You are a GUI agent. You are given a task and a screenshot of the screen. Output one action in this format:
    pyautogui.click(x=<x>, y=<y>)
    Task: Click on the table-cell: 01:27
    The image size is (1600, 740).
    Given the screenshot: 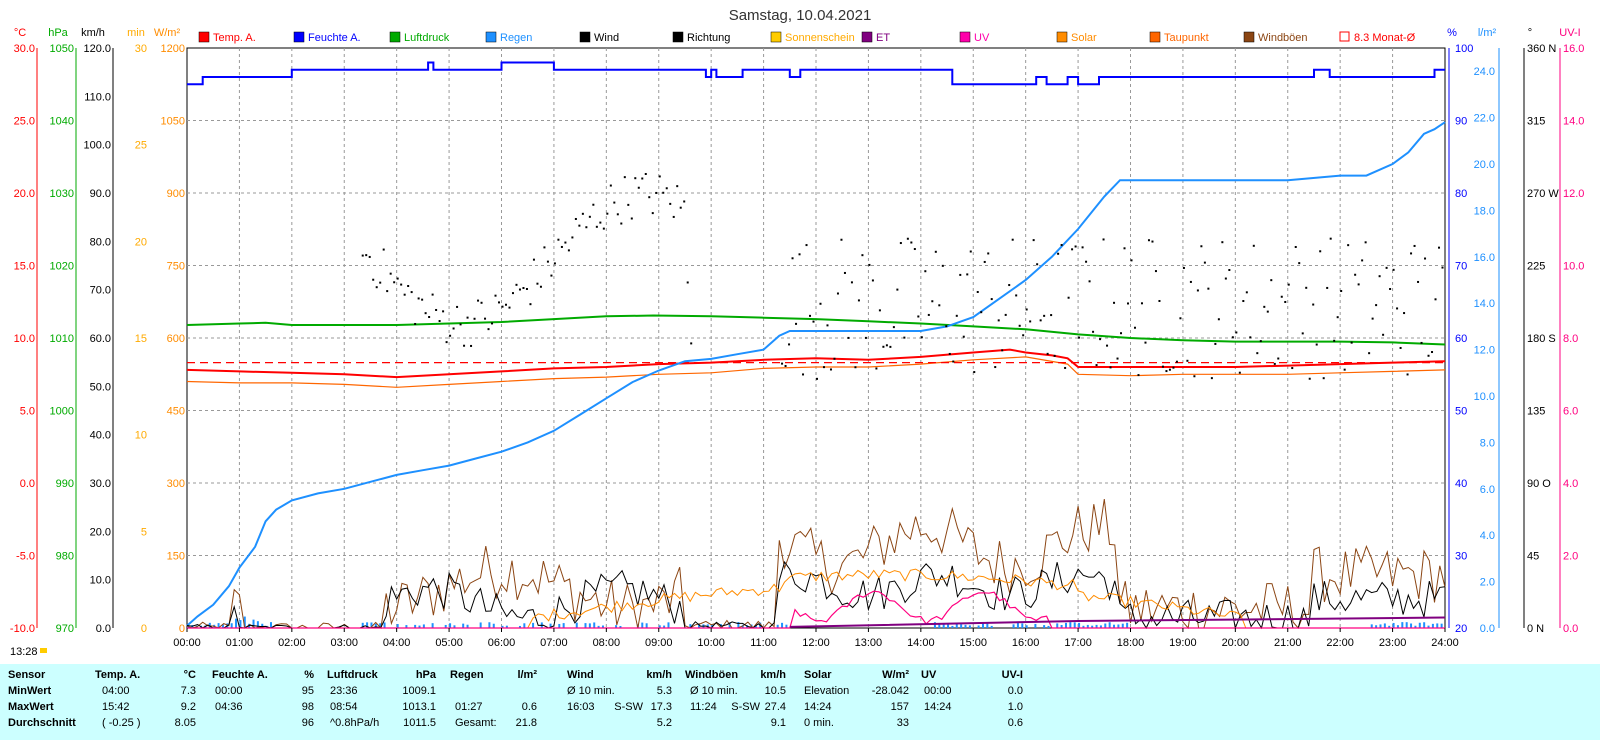 What is the action you would take?
    pyautogui.click(x=469, y=707)
    